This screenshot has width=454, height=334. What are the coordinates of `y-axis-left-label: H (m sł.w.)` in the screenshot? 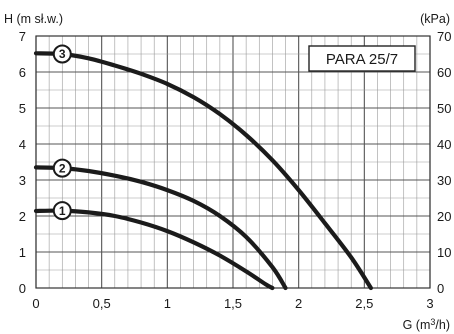 It's located at (33, 19).